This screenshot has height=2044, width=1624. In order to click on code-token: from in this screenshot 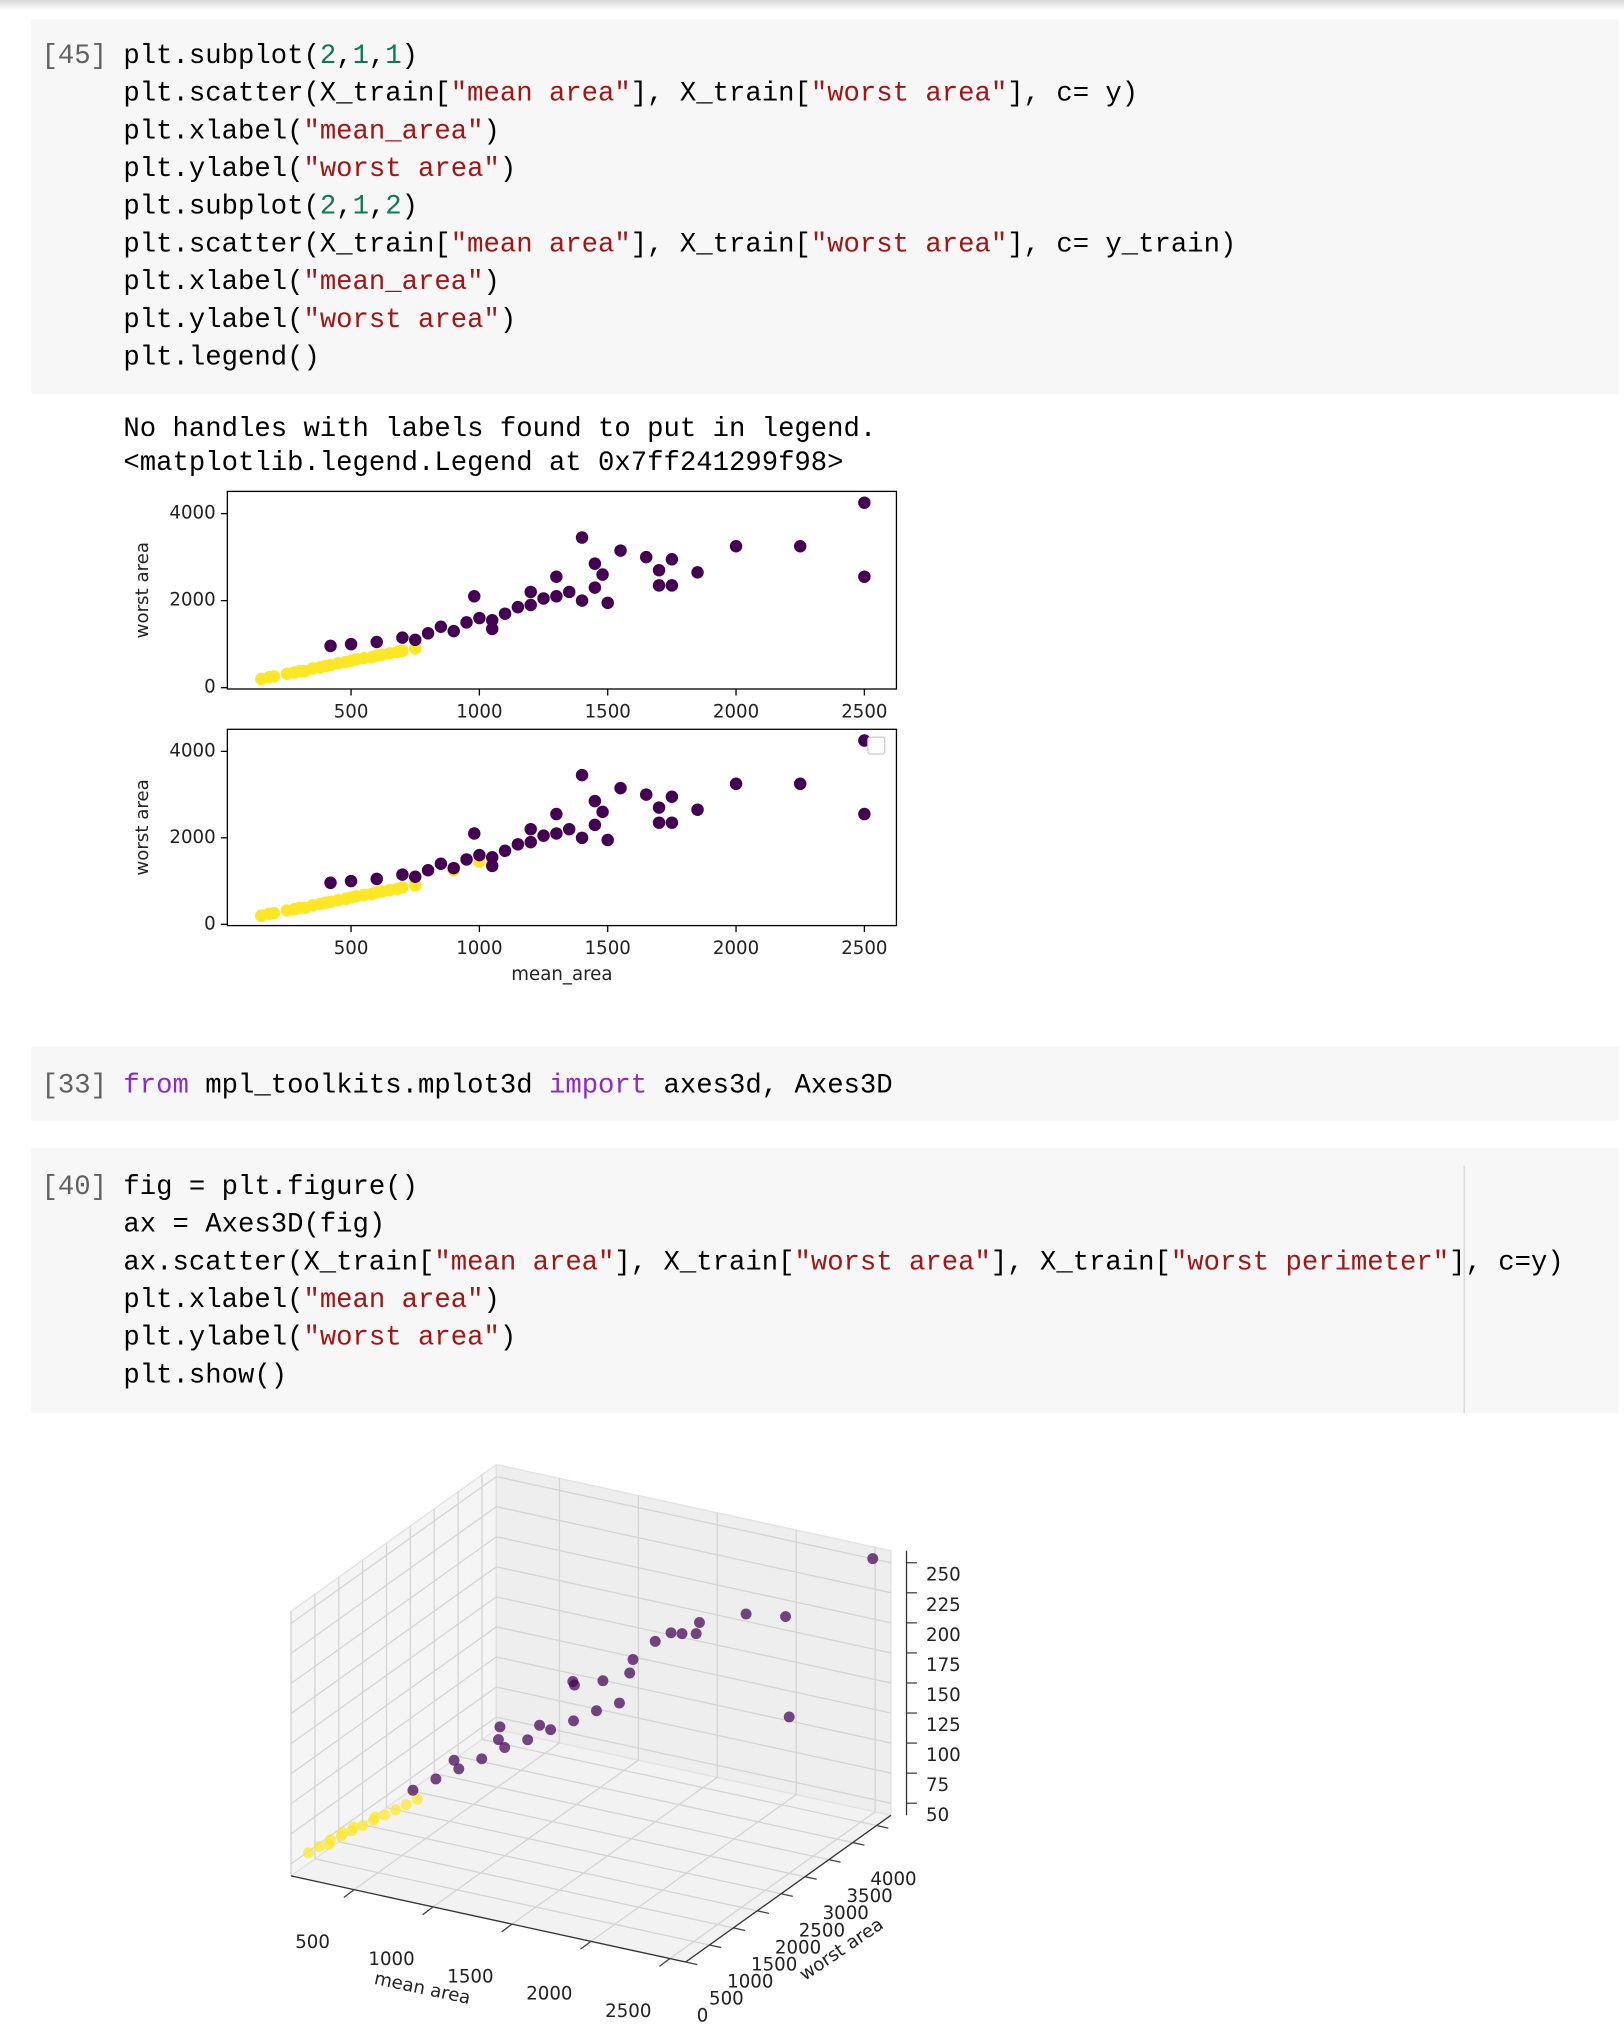, I will do `click(155, 1086)`.